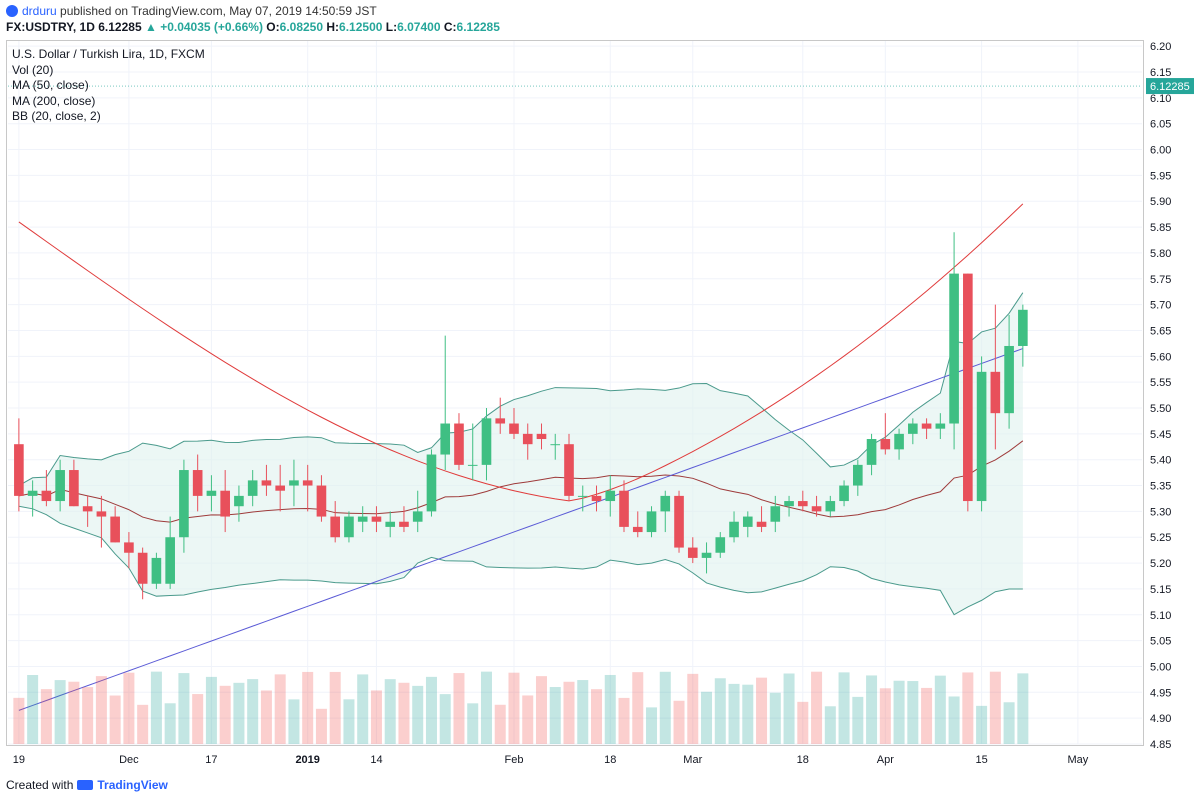 The image size is (1200, 803). I want to click on legend-item-bb: BB (20, close, 2), so click(56, 116).